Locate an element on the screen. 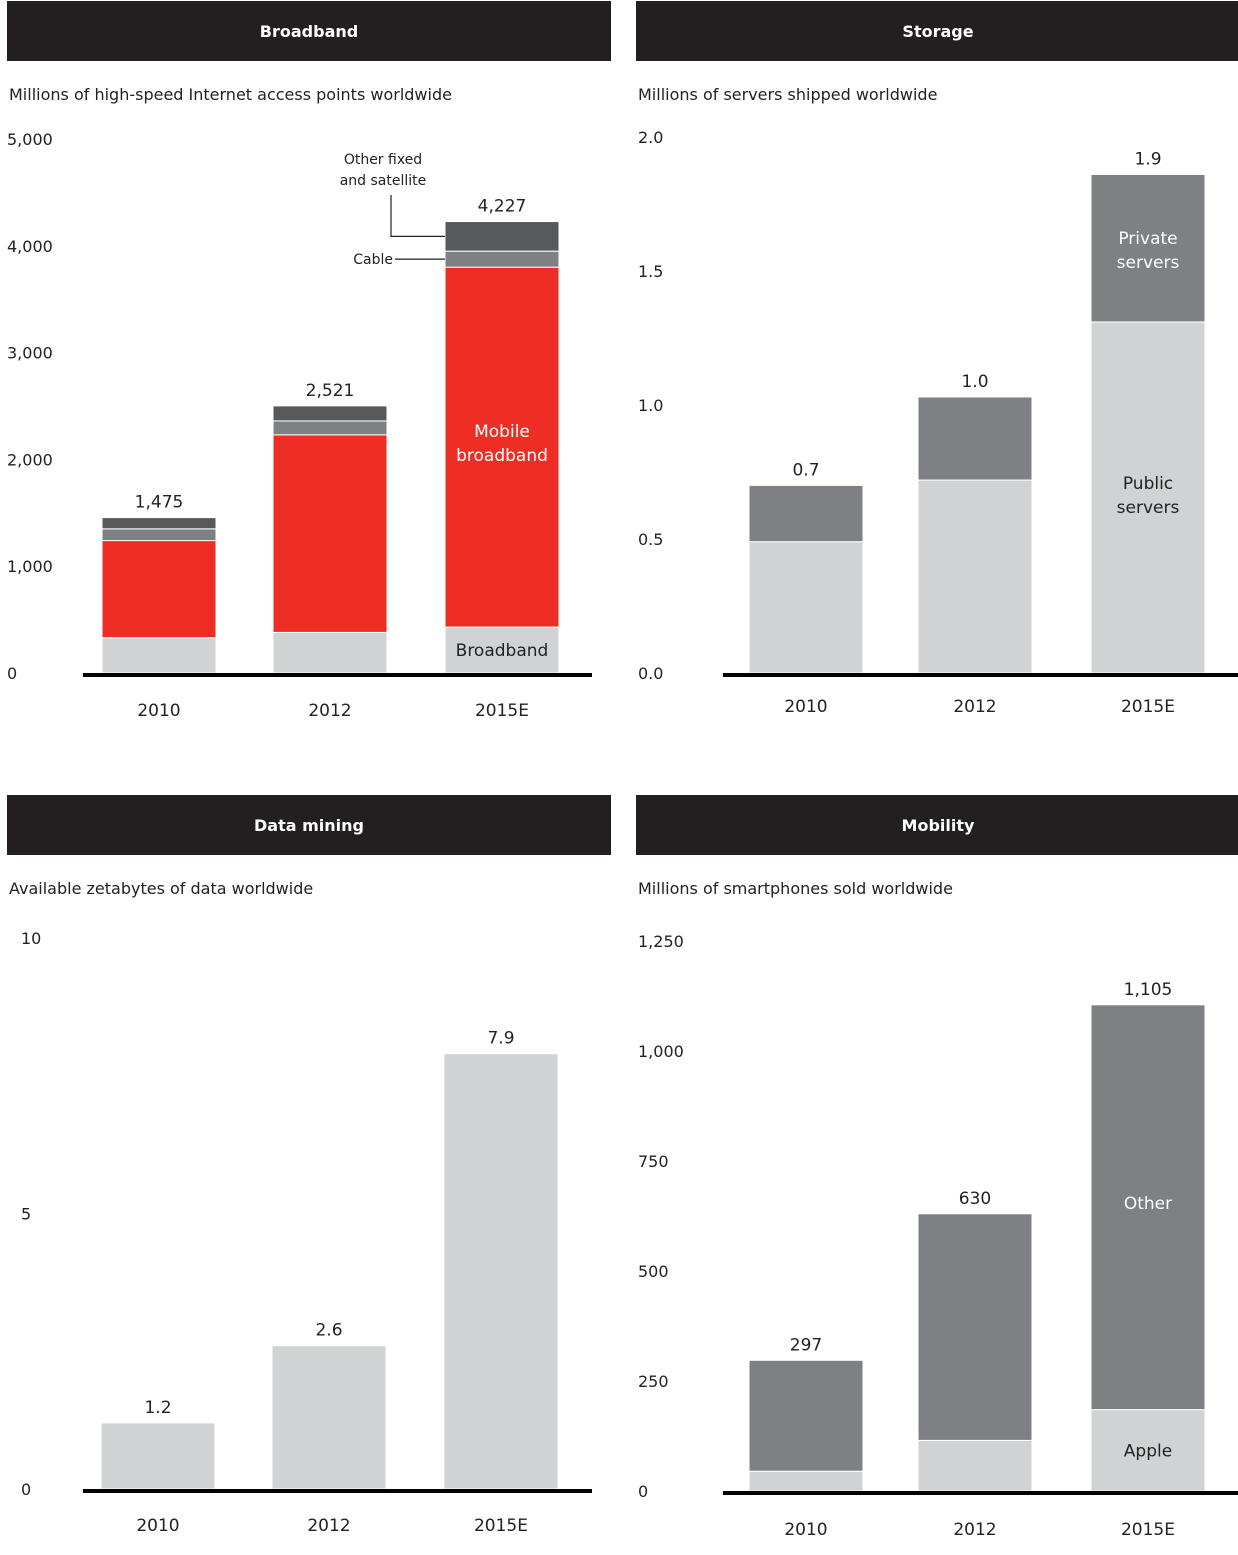 The image size is (1238, 1555). callout-other-leader is located at coordinates (417, 216).